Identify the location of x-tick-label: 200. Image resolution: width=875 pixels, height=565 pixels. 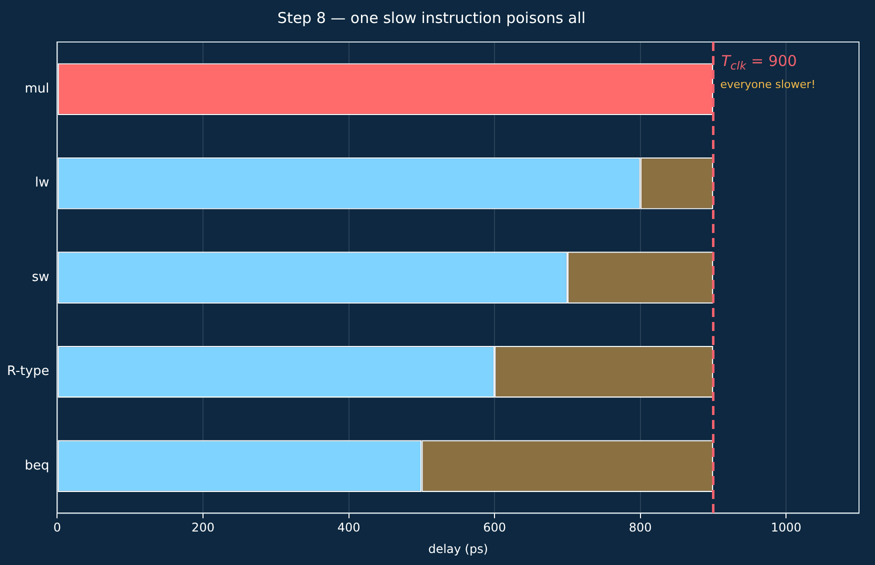
(203, 527).